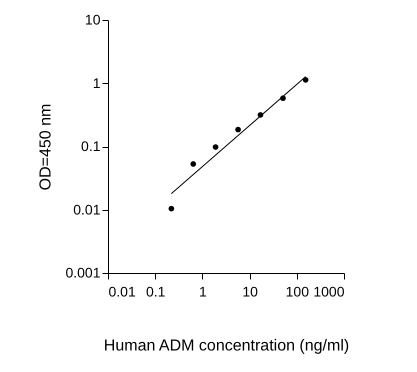 This screenshot has height=372, width=417. I want to click on x-tick-label: 1000, so click(329, 292).